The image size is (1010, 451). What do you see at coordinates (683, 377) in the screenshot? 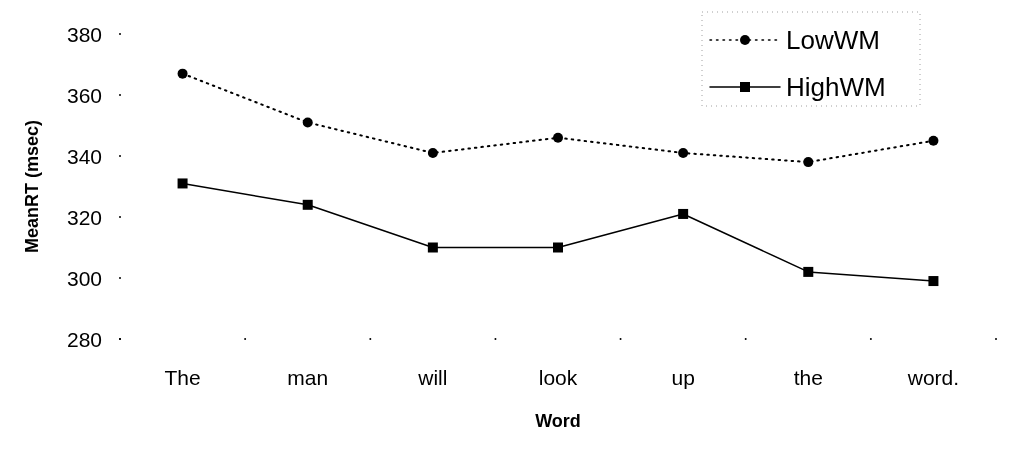
I see `x-tick-label: up` at bounding box center [683, 377].